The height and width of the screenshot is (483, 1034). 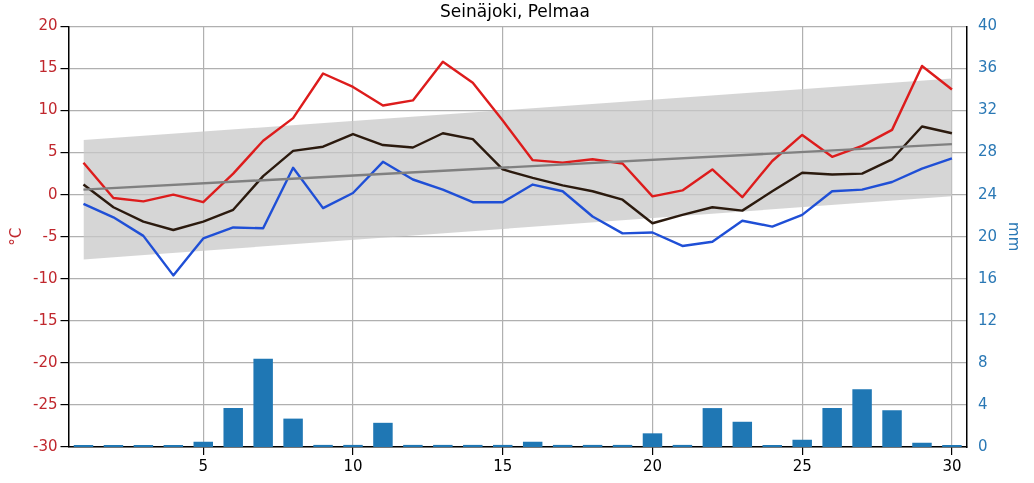 What do you see at coordinates (50, 235) in the screenshot?
I see `y-tick-label: -5` at bounding box center [50, 235].